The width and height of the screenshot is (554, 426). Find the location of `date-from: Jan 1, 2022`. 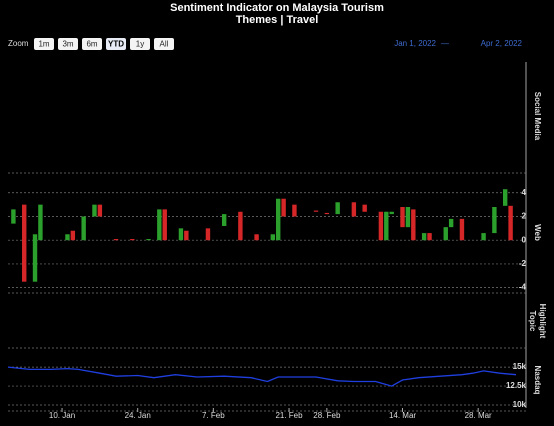

date-from: Jan 1, 2022 is located at coordinates (415, 43).